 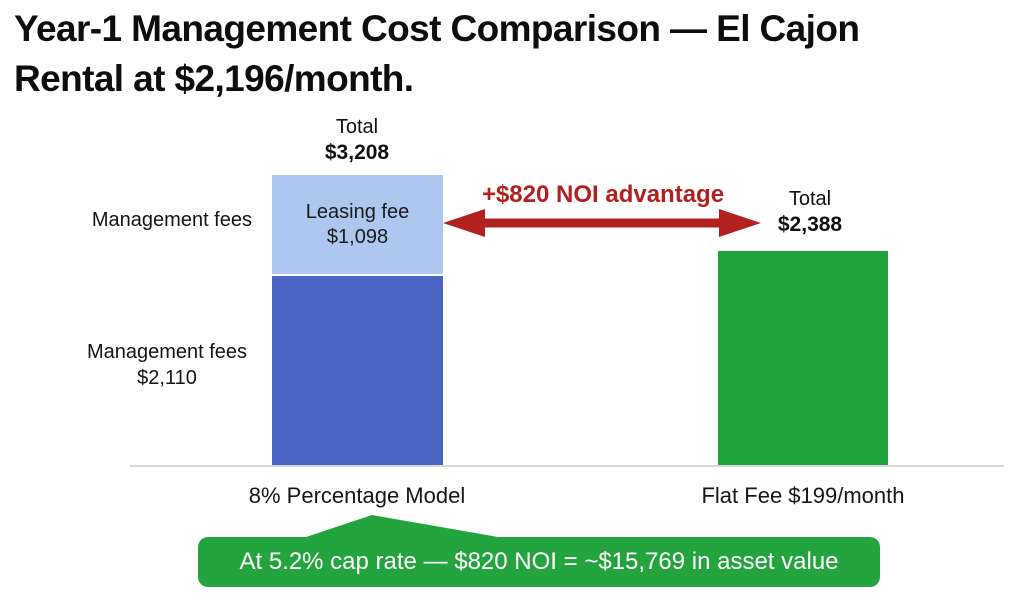 I want to click on management-fees-label-bottom: Management fees $2,110, so click(x=167, y=365).